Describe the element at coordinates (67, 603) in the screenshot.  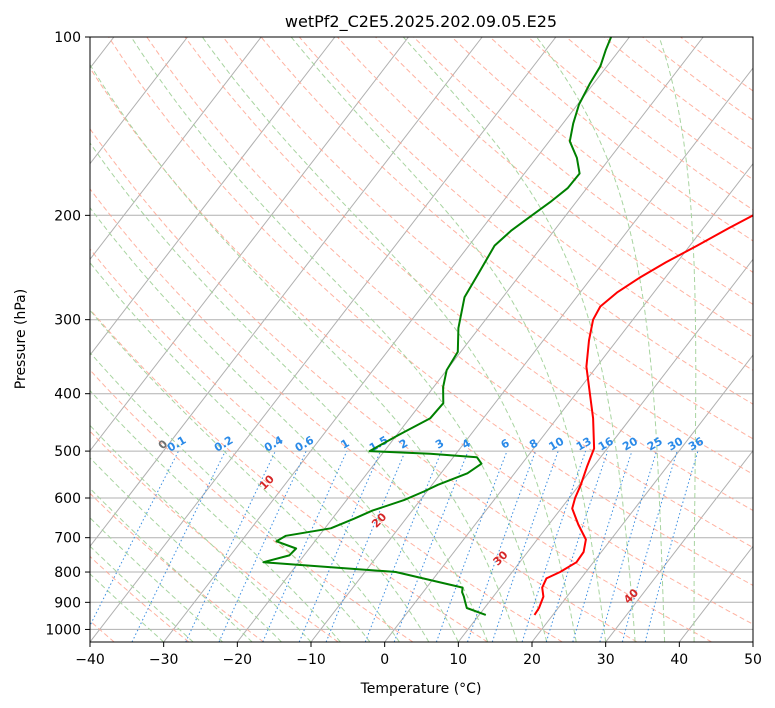
I see `y-tick-label: 900` at that location.